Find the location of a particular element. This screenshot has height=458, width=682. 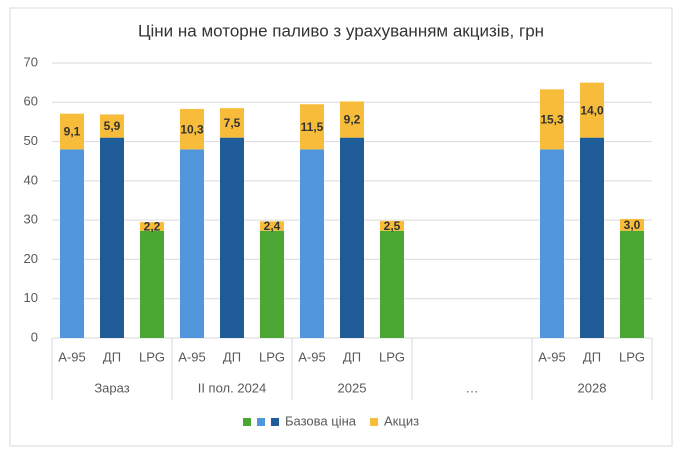

y-tick-label: 70 is located at coordinates (31, 61).